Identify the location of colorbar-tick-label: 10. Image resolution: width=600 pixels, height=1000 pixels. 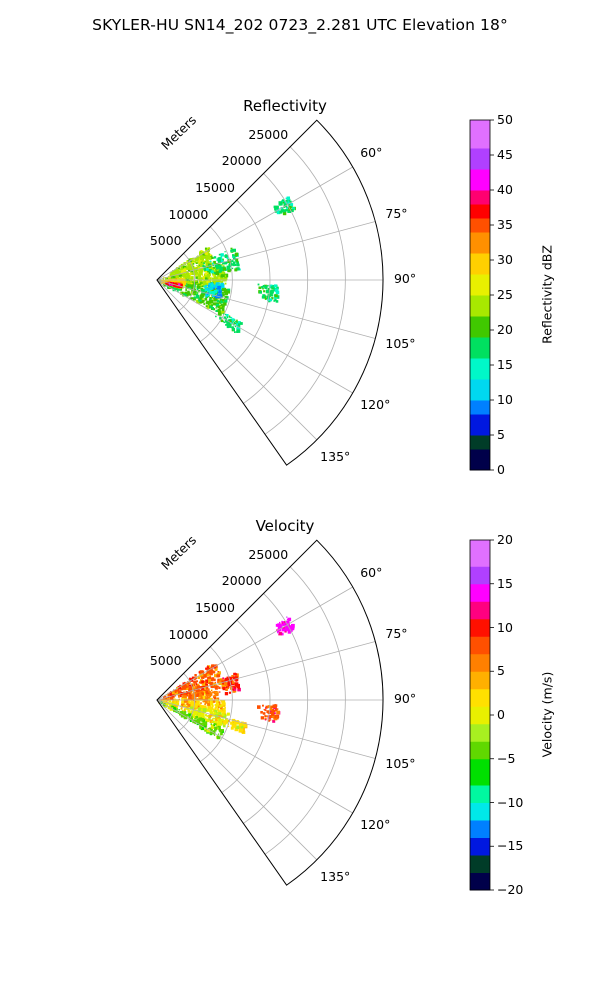
(505, 399).